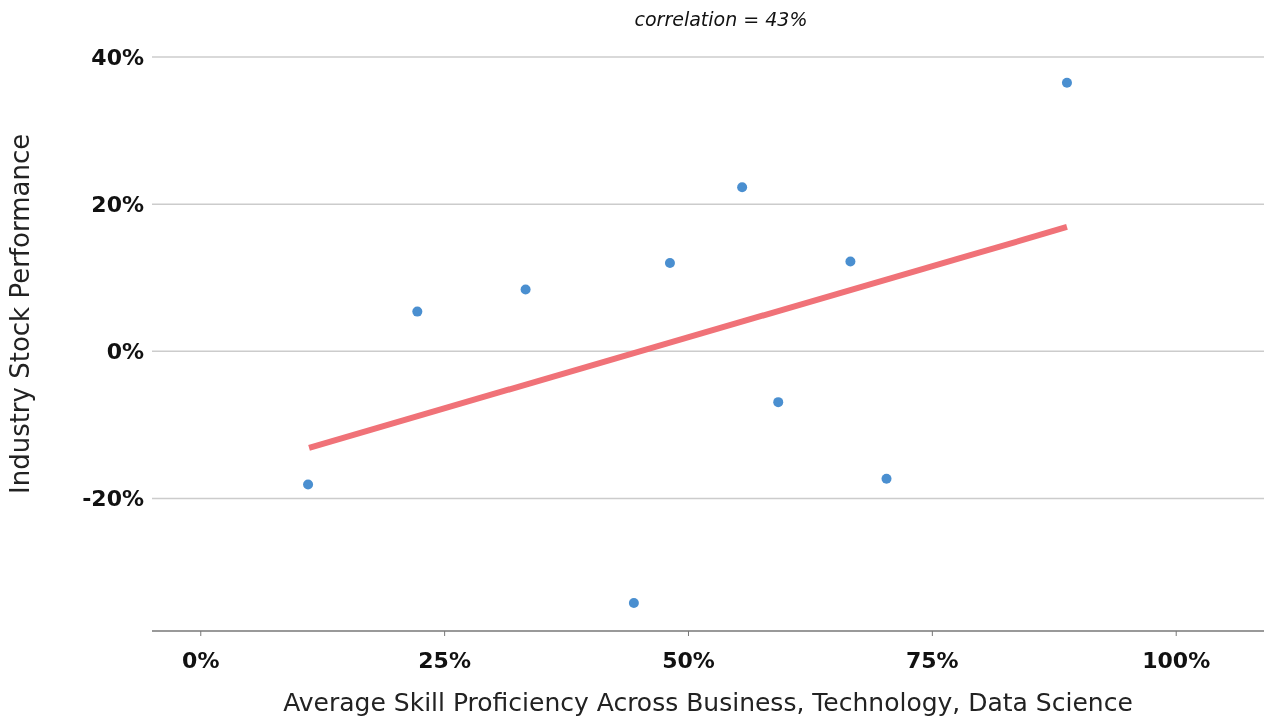 This screenshot has width=1272, height=727. What do you see at coordinates (201, 660) in the screenshot?
I see `x-tick-label: 0%` at bounding box center [201, 660].